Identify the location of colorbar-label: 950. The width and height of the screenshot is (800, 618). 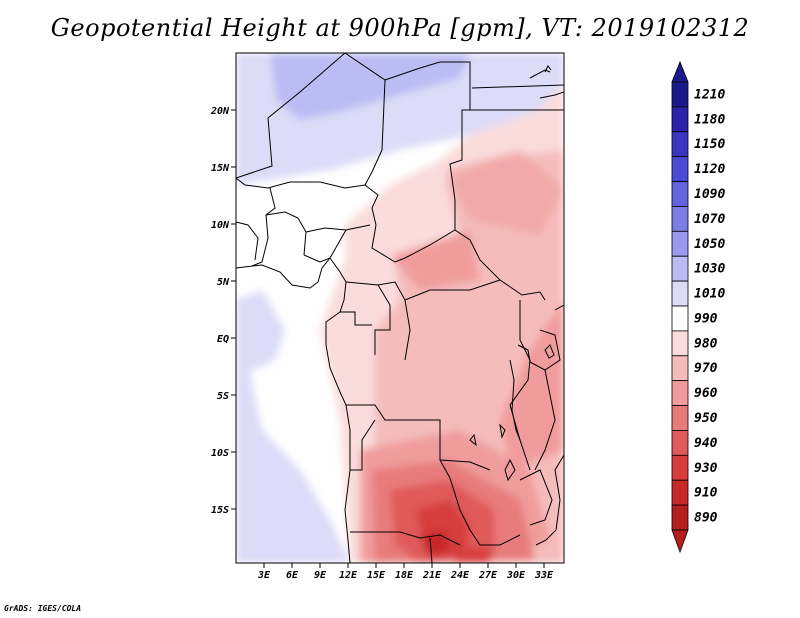
(706, 418).